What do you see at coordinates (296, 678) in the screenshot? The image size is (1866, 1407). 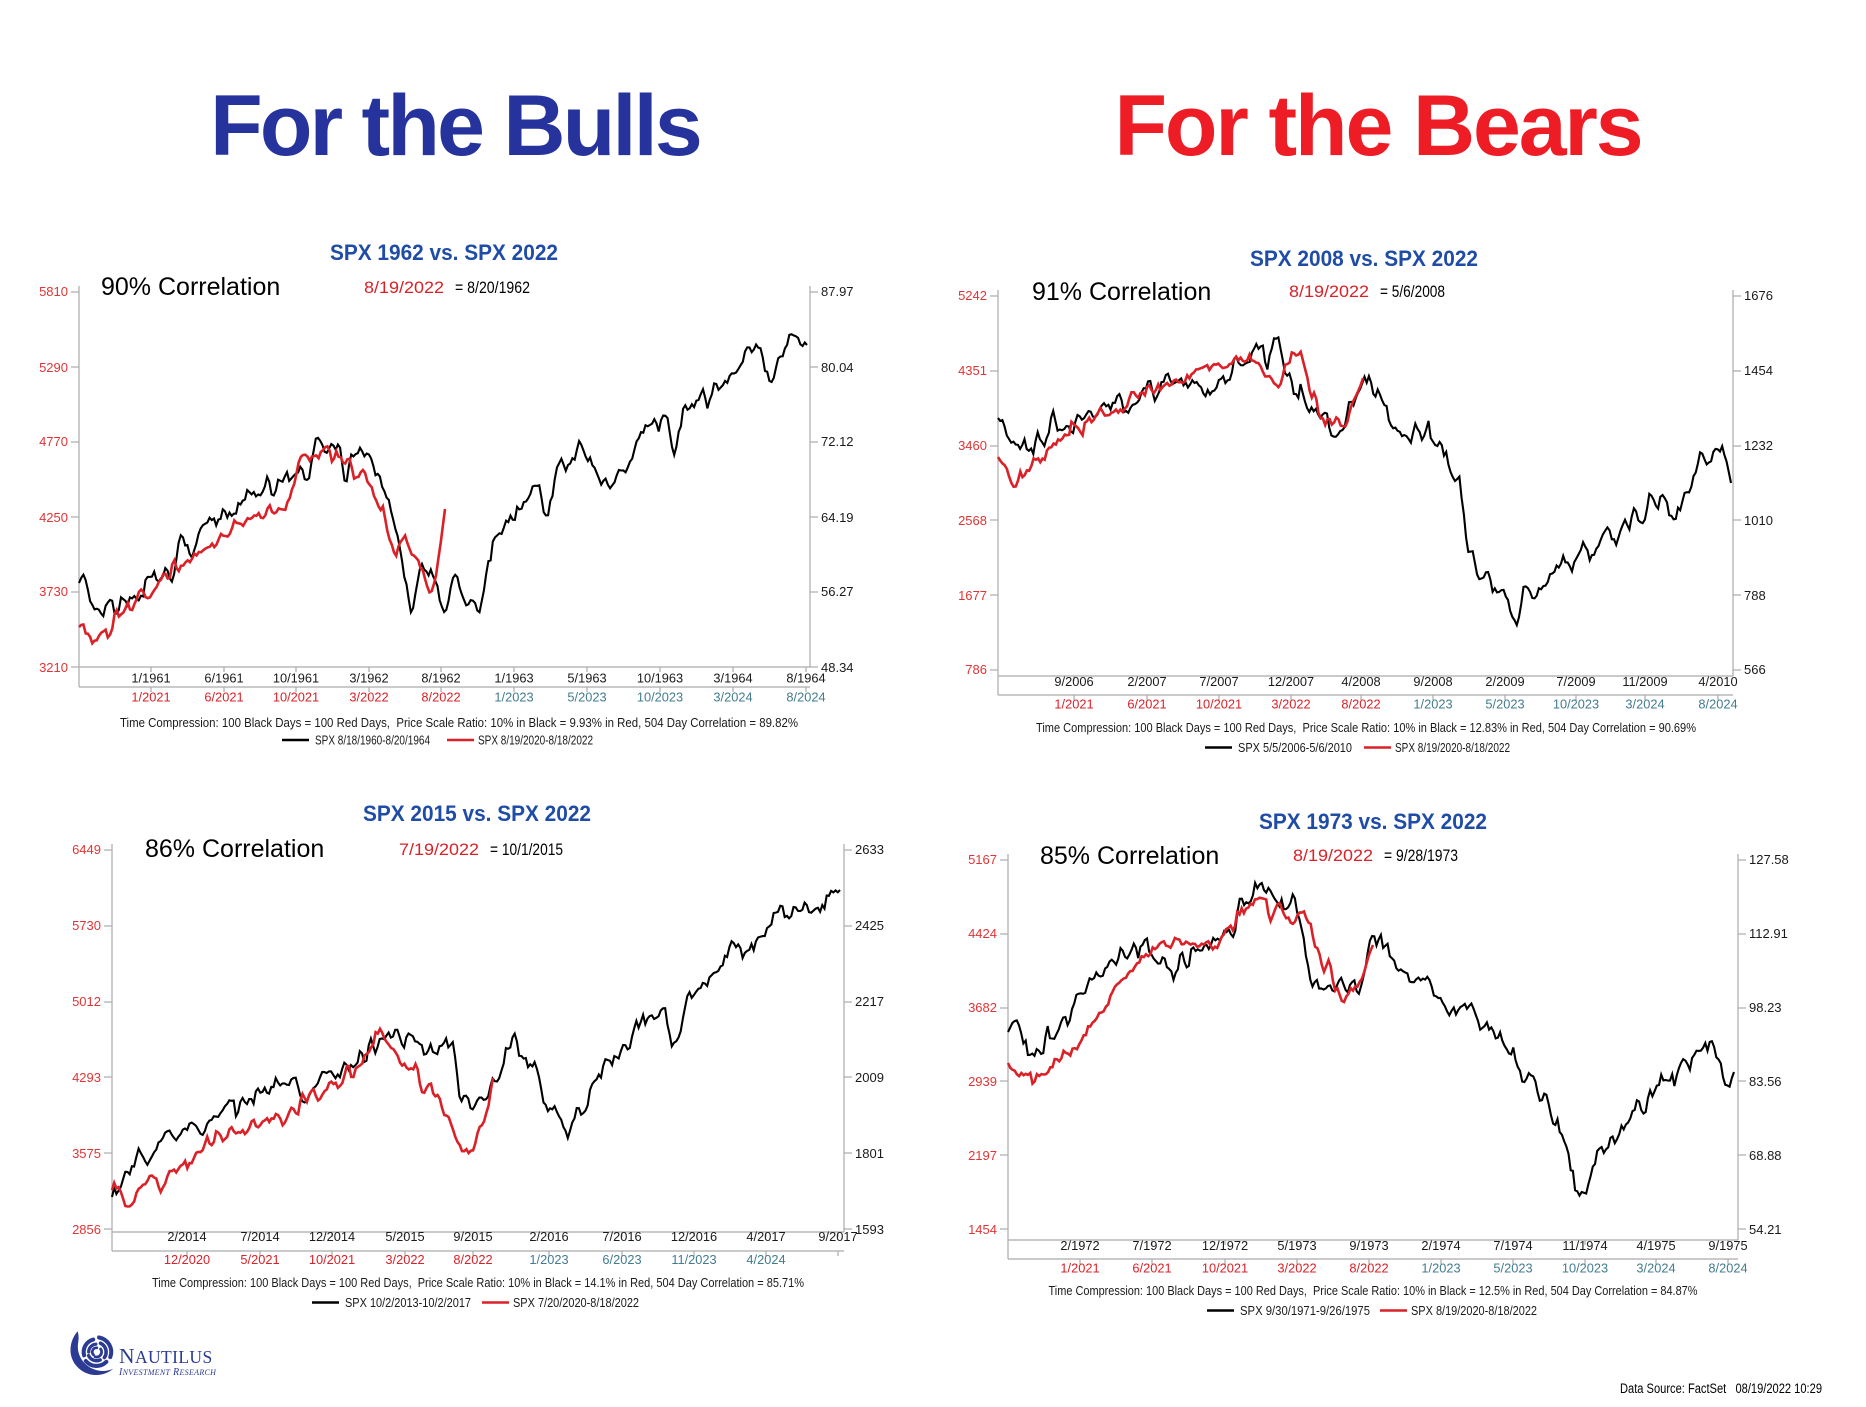 I see `svg-text: 10/1961` at bounding box center [296, 678].